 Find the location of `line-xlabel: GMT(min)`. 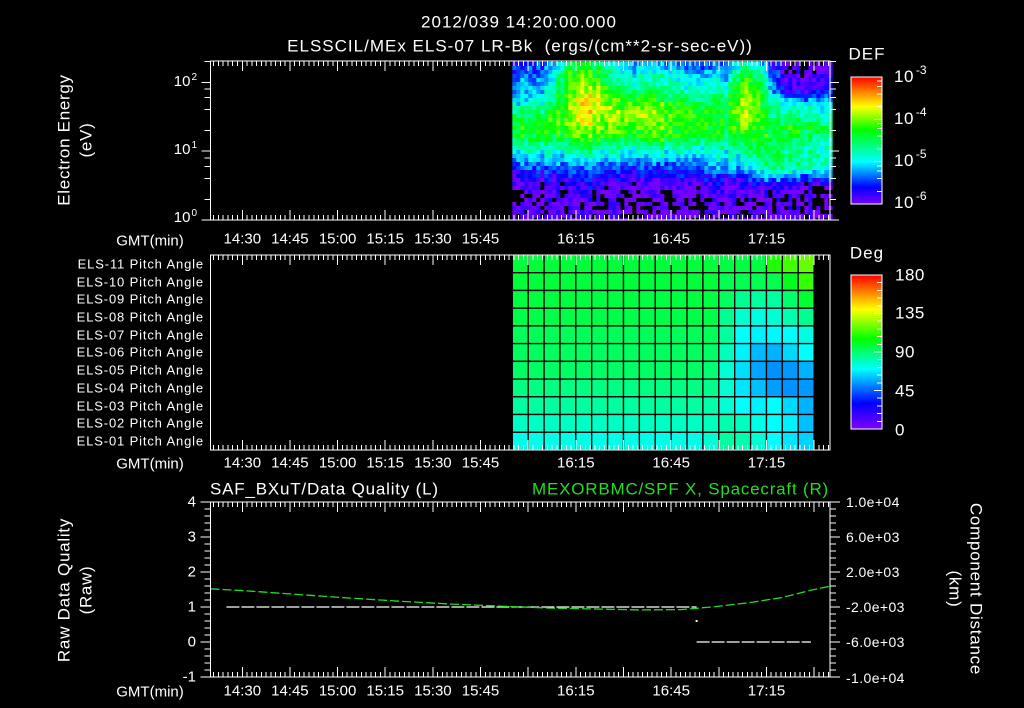

line-xlabel: GMT(min) is located at coordinates (150, 692).